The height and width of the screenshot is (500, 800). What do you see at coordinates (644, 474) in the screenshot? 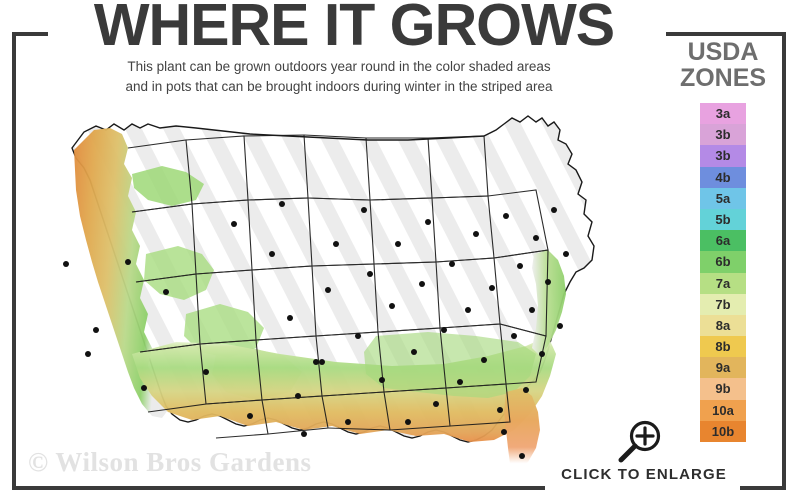
I see `click-to-enlarge-label: CLICK TO ENLARGE` at bounding box center [644, 474].